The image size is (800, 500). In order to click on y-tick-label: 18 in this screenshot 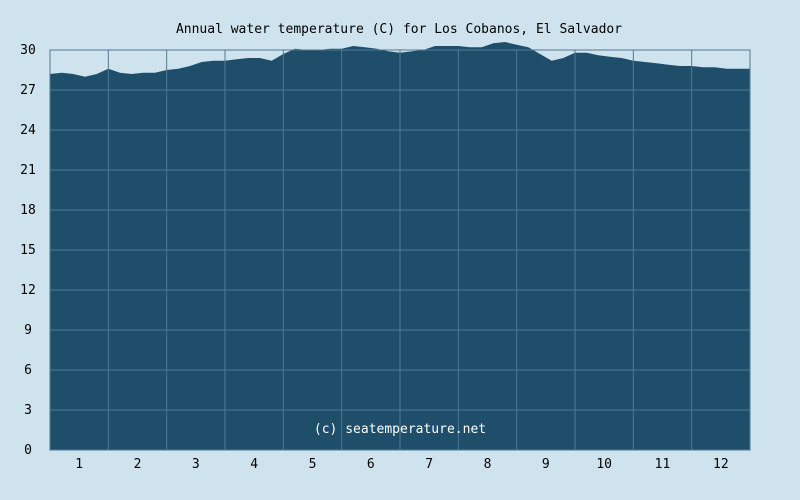, I will do `click(28, 210)`.